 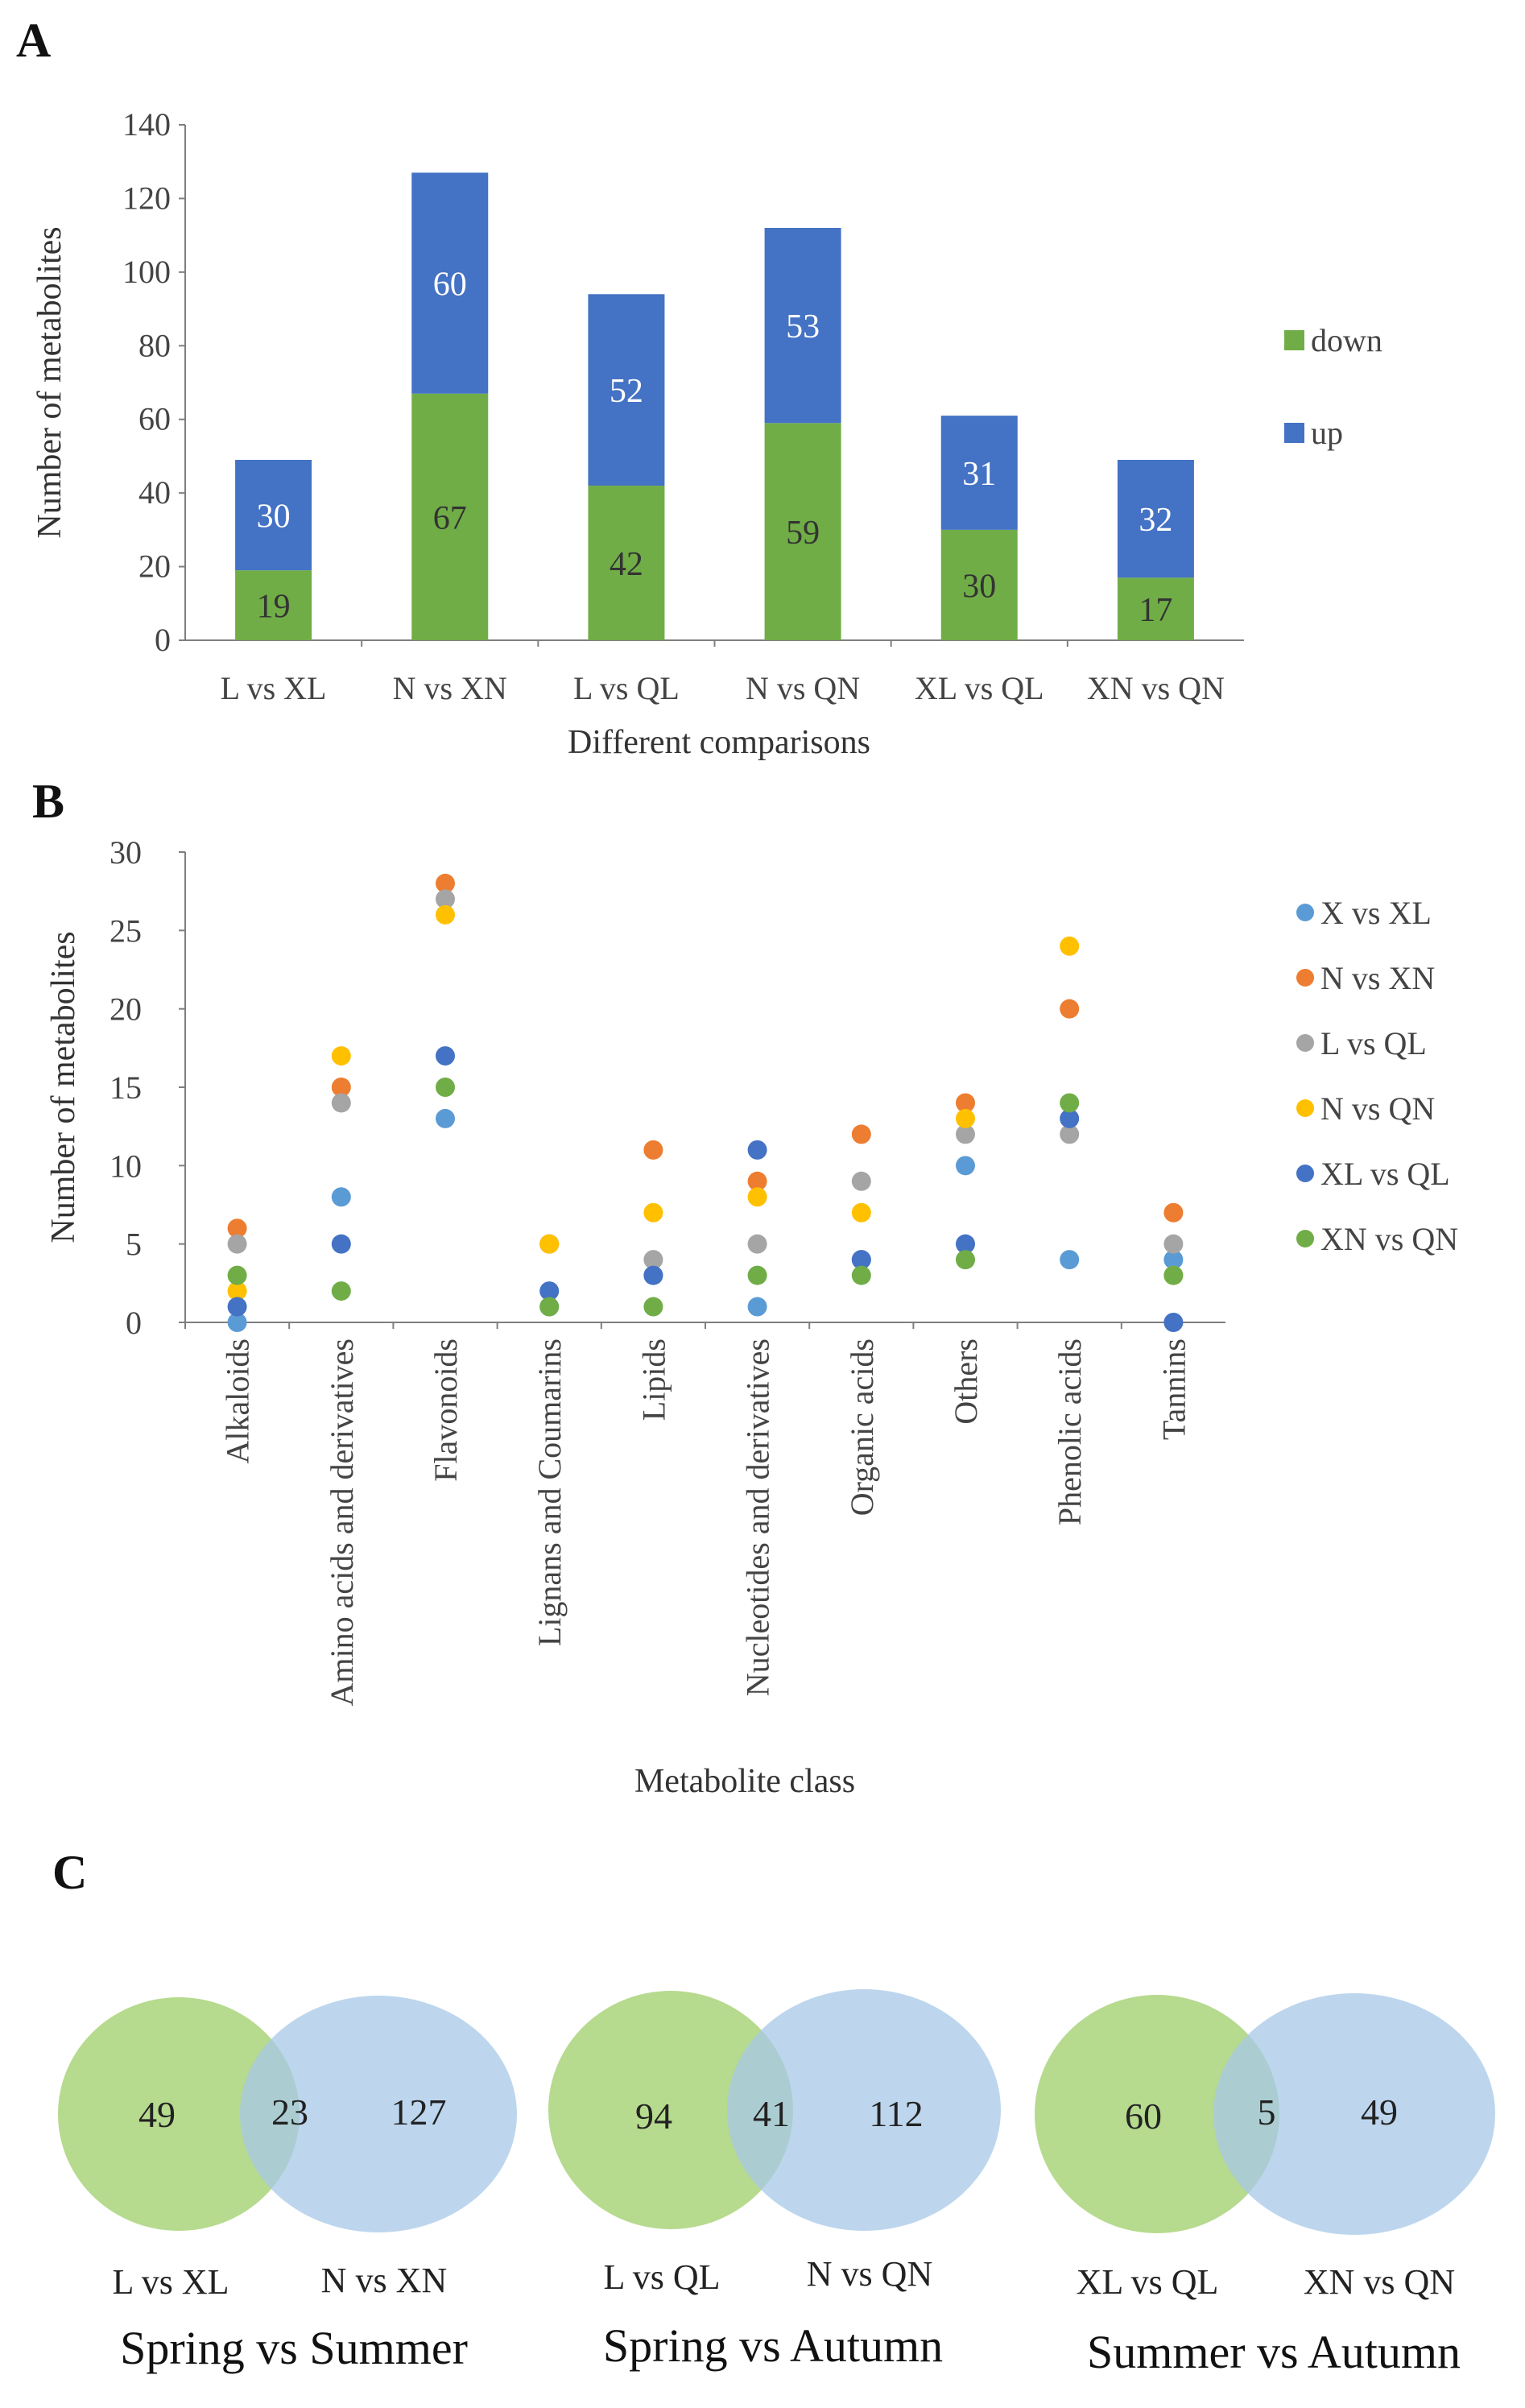 What do you see at coordinates (861, 1275) in the screenshot?
I see `point-xn-vs-qn-organic-acids` at bounding box center [861, 1275].